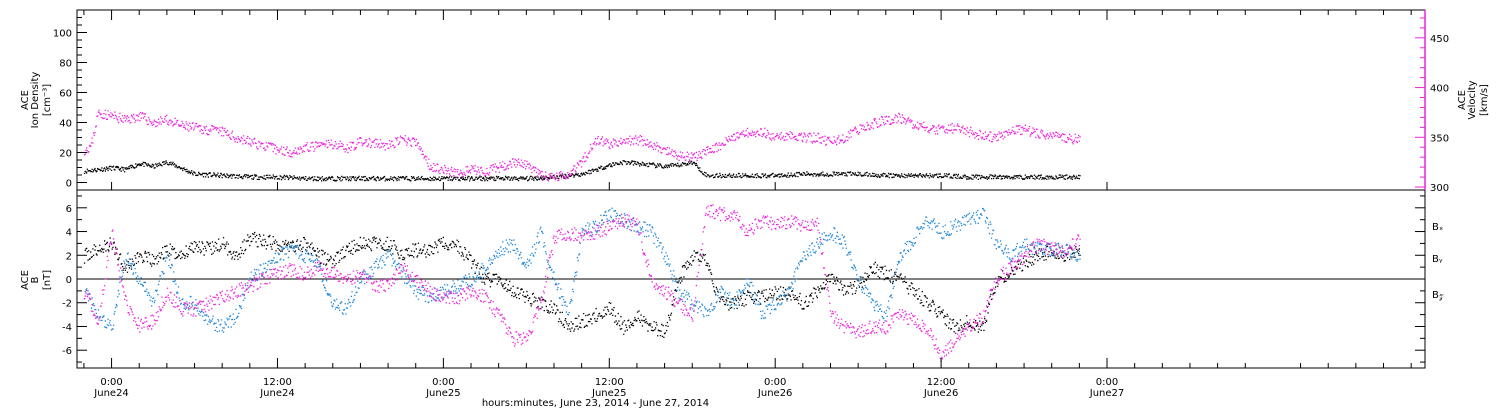 This screenshot has width=1500, height=410. I want to click on b-ytick-label: 2, so click(69, 256).